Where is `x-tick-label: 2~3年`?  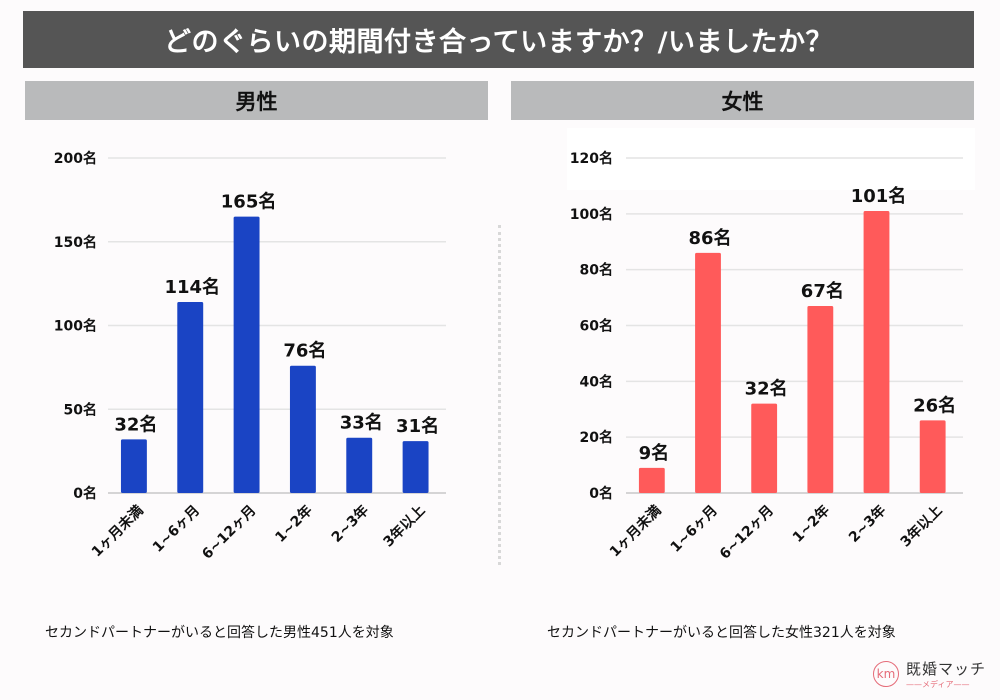
x-tick-label: 2~3年 is located at coordinates (867, 524).